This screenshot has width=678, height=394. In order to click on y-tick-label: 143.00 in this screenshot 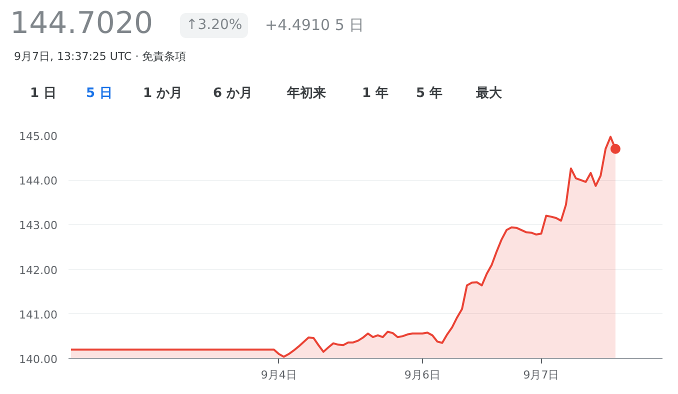, I will do `click(38, 225)`.